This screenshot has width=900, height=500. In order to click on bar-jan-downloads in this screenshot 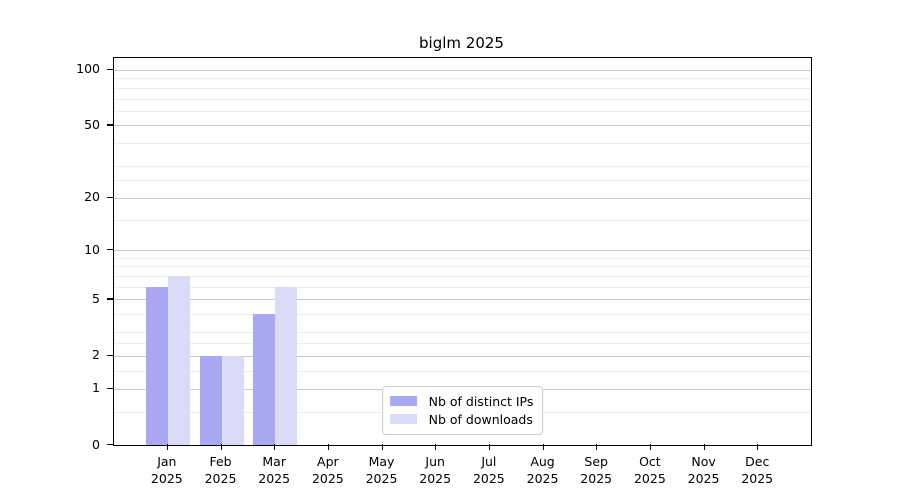, I will do `click(178, 360)`.